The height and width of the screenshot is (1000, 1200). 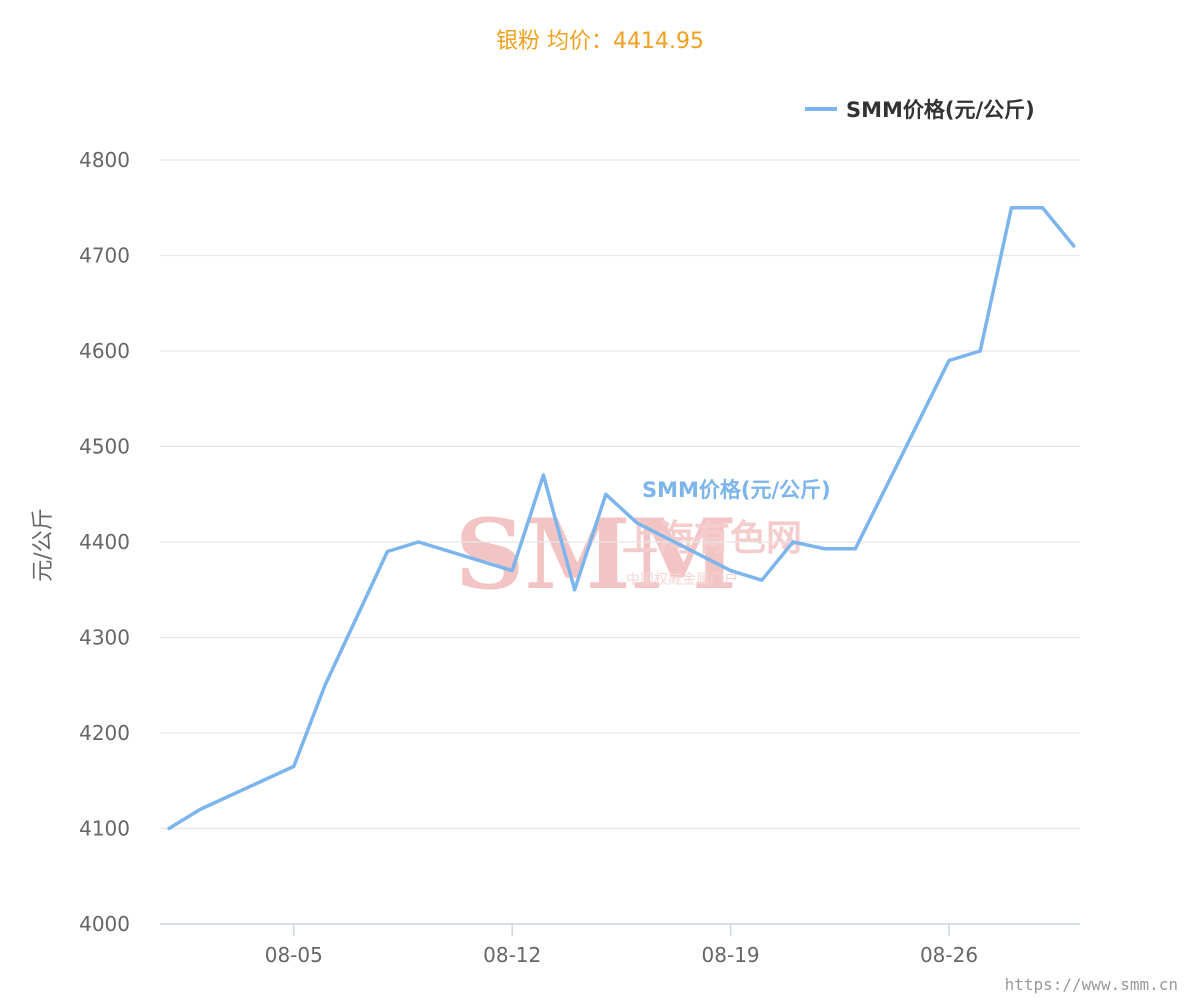 What do you see at coordinates (104, 256) in the screenshot?
I see `y-tick-label: 4700` at bounding box center [104, 256].